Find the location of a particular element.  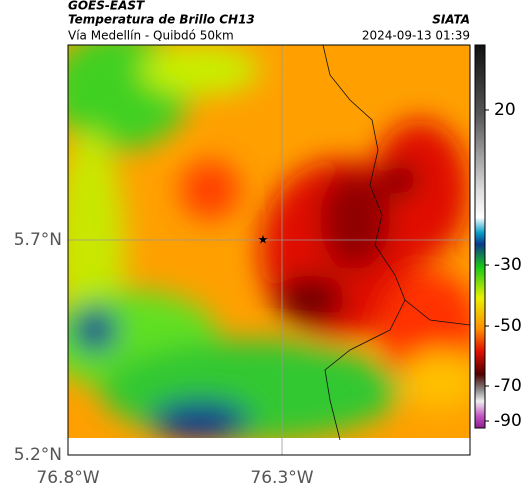

lat-label: 5.7°N is located at coordinates (38, 240).